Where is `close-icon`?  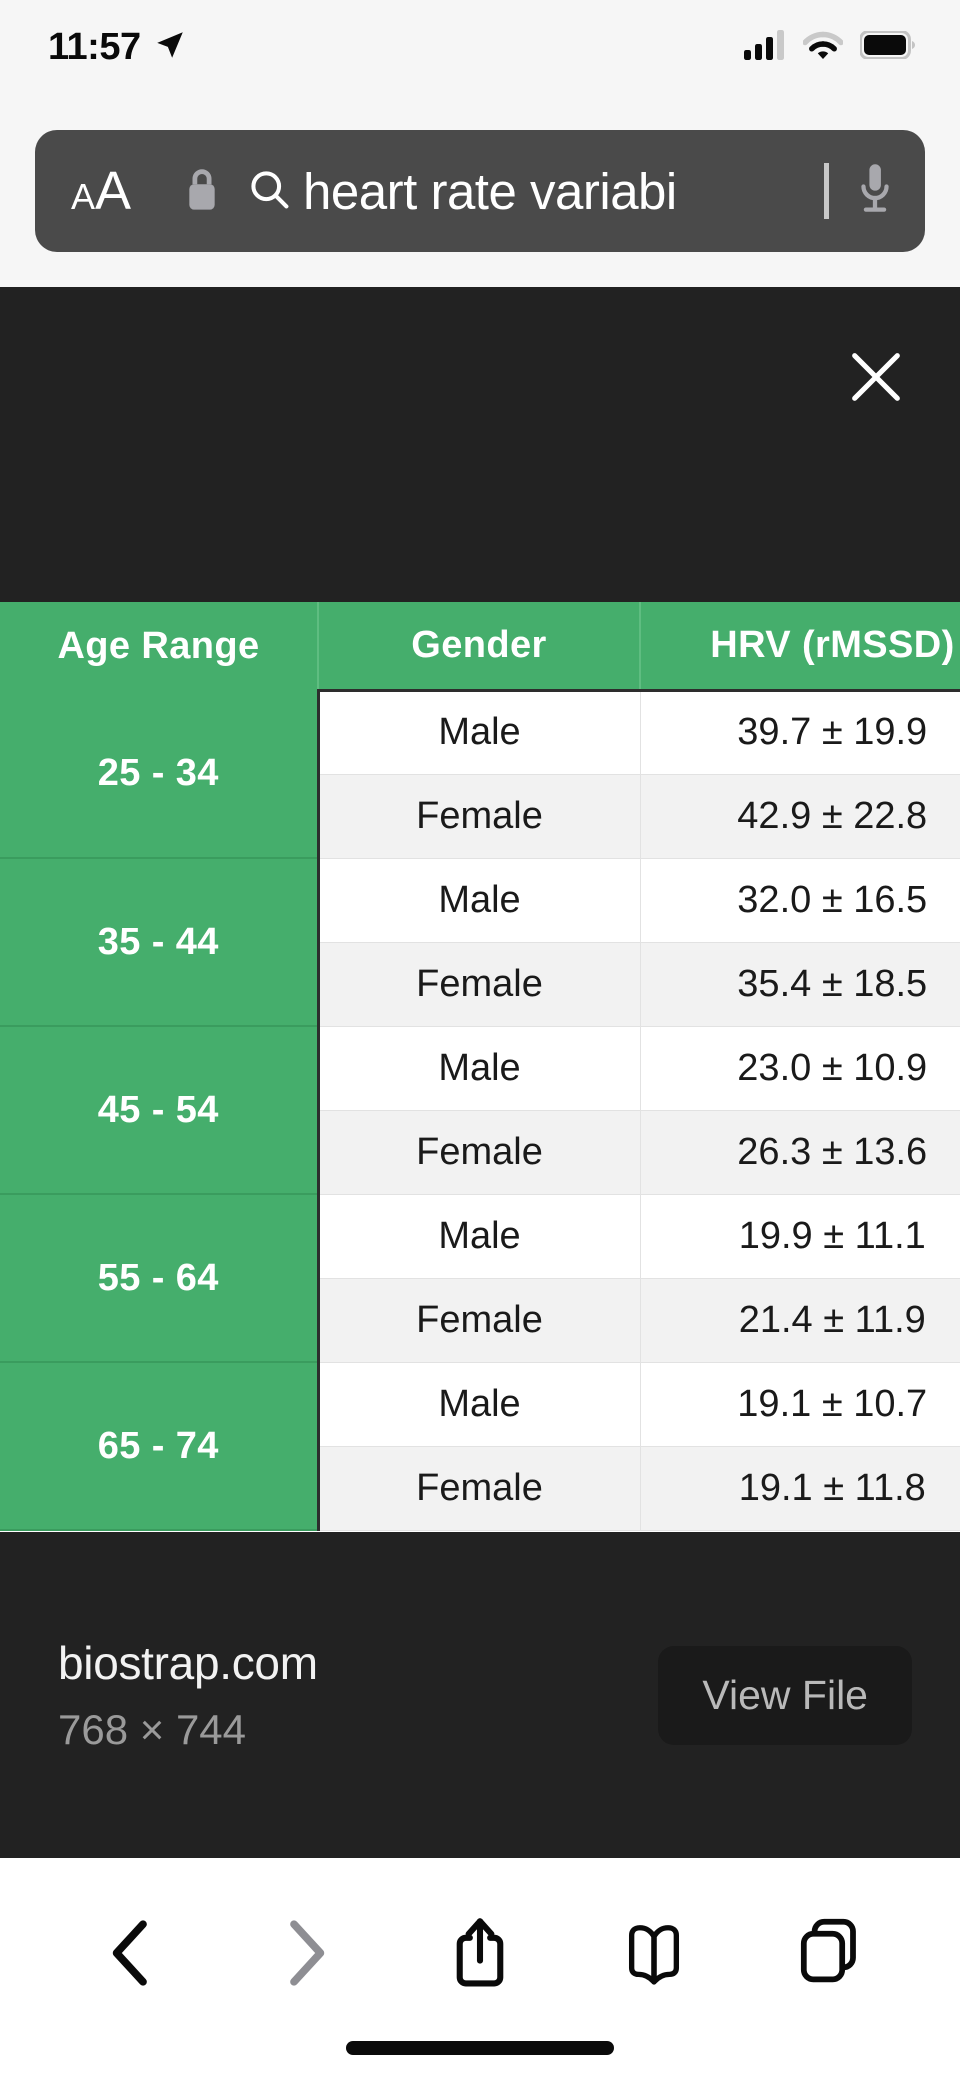 close-icon is located at coordinates (876, 377).